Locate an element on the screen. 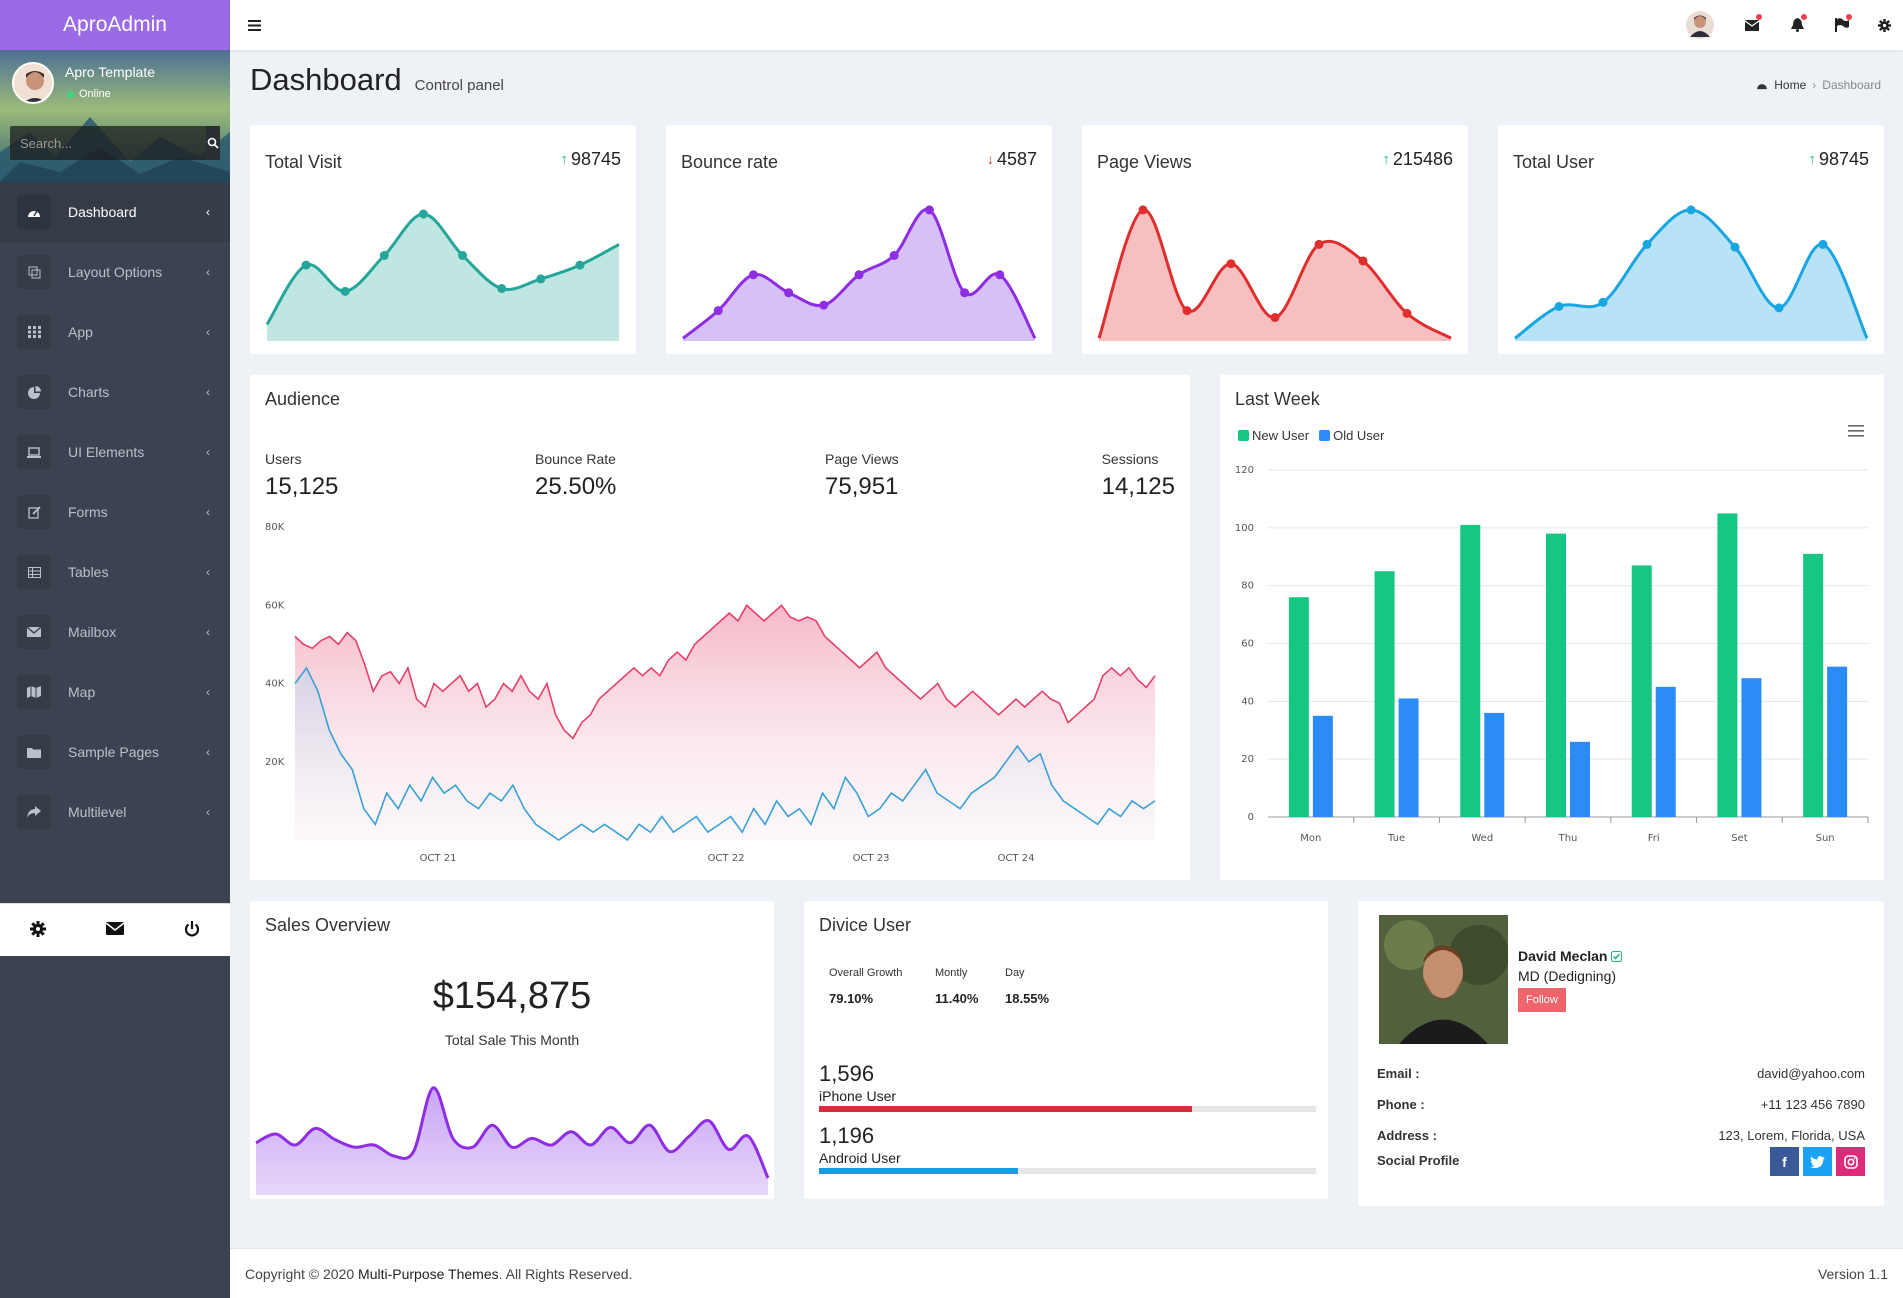 The height and width of the screenshot is (1298, 1903). sidebar-item-tables: Tables ‹ is located at coordinates (115, 572).